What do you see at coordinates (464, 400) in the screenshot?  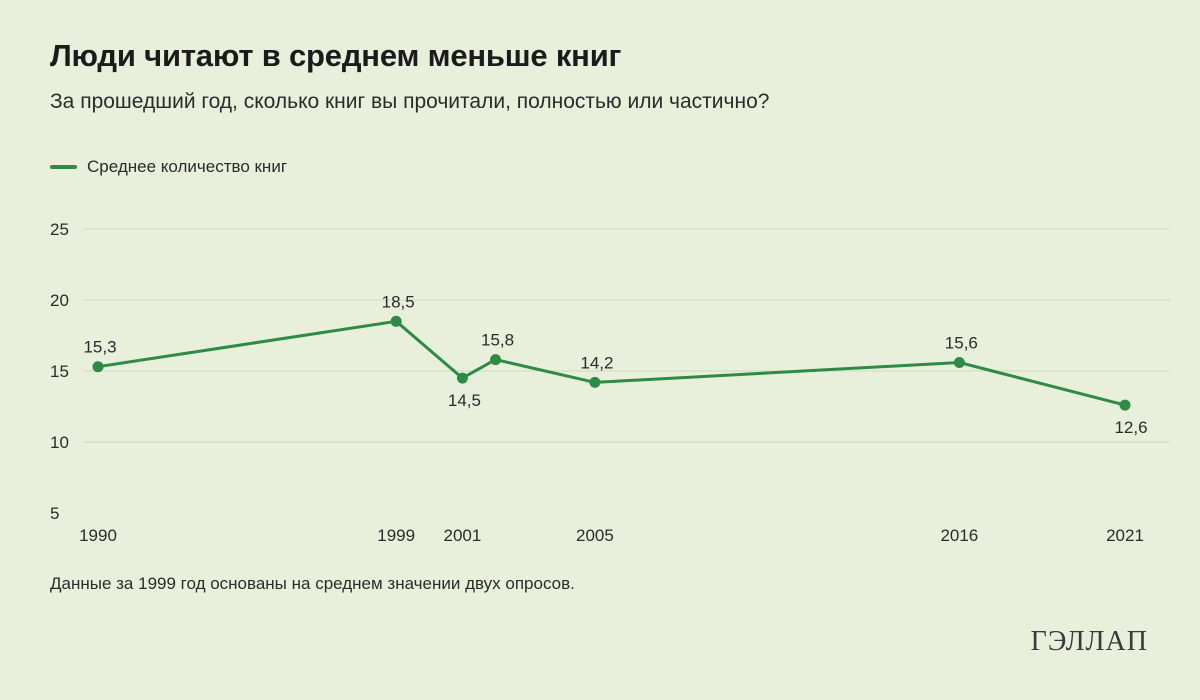 I see `data-label-2001: 14,5` at bounding box center [464, 400].